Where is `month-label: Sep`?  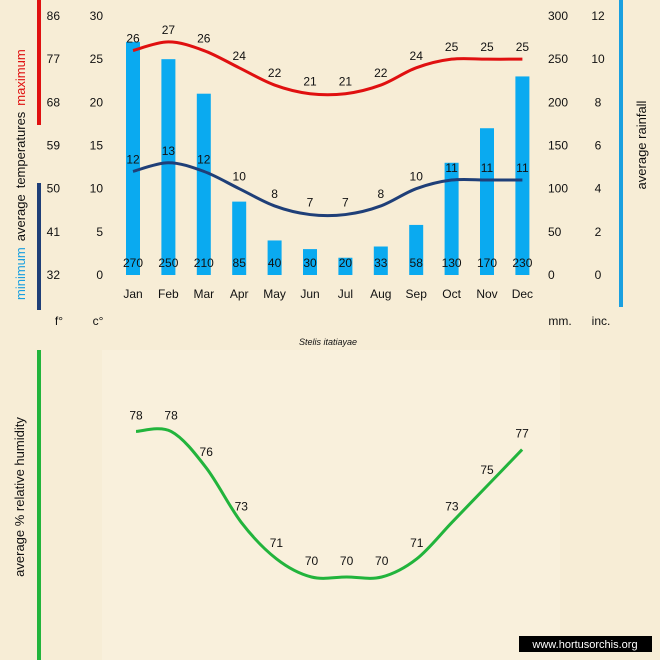 month-label: Sep is located at coordinates (417, 294).